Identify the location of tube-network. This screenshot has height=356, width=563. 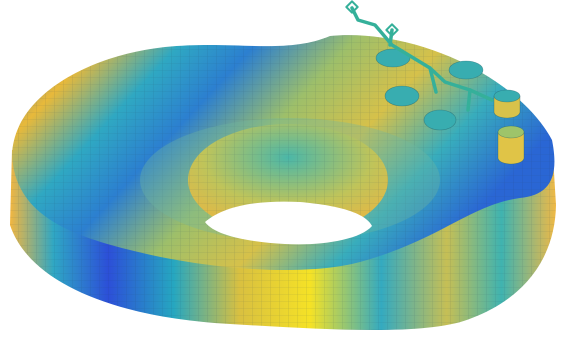
(419, 56).